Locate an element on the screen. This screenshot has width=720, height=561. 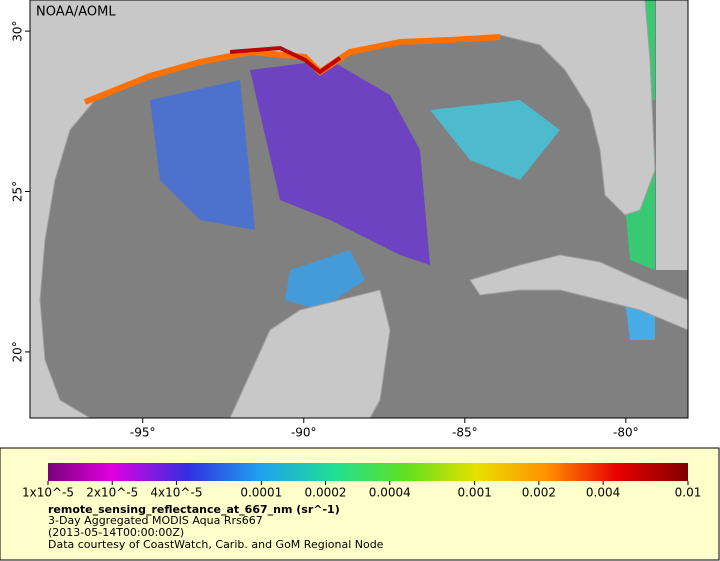
colorbar-tick-label: 0.004 is located at coordinates (603, 493).